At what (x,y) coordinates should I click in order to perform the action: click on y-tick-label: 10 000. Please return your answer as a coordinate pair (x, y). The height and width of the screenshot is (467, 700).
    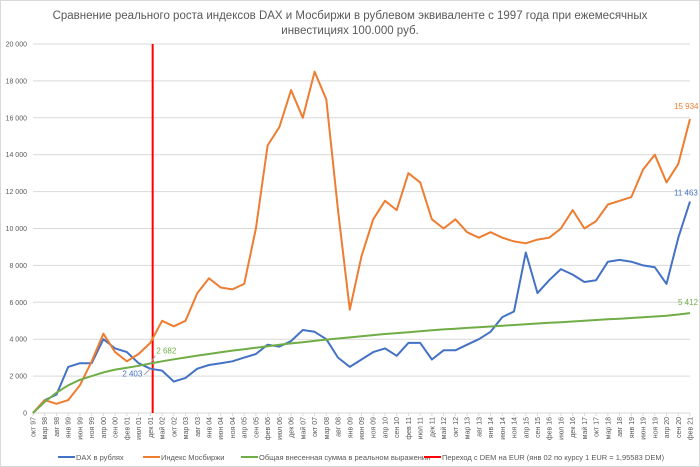
    Looking at the image, I should click on (17, 229).